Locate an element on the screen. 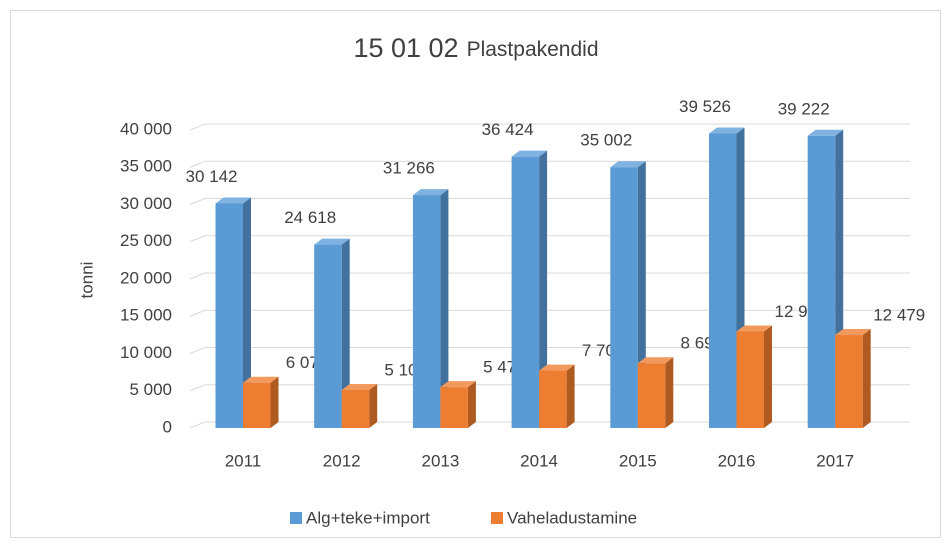 The width and height of the screenshot is (951, 548). title-sub: Plastpakendid is located at coordinates (533, 49).